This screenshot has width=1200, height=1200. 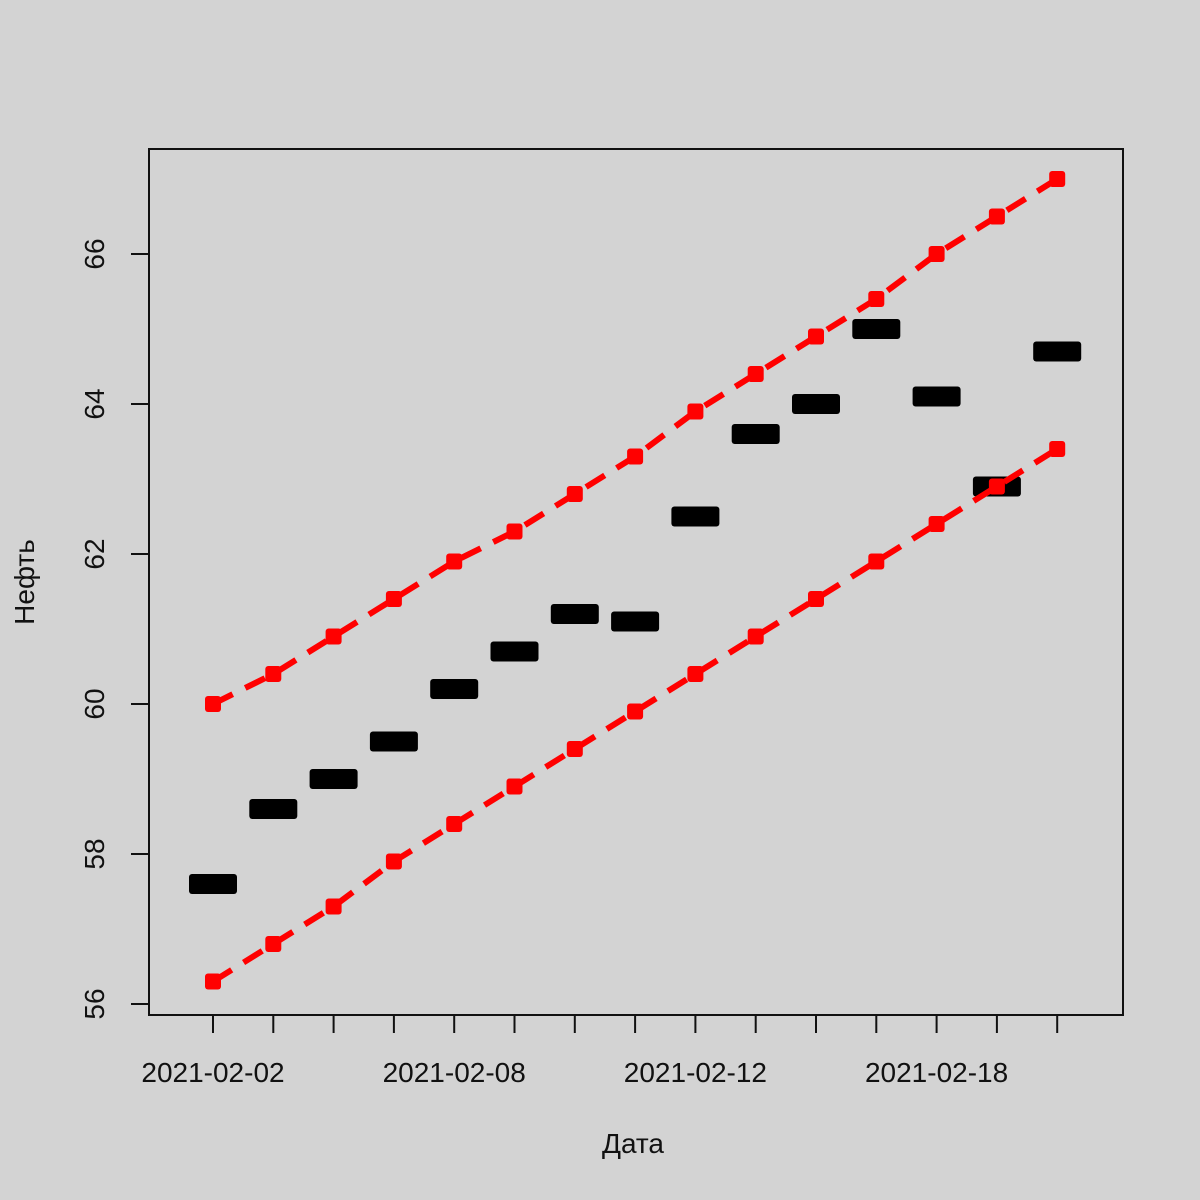 I want to click on y-tick-label: 66, so click(x=94, y=253).